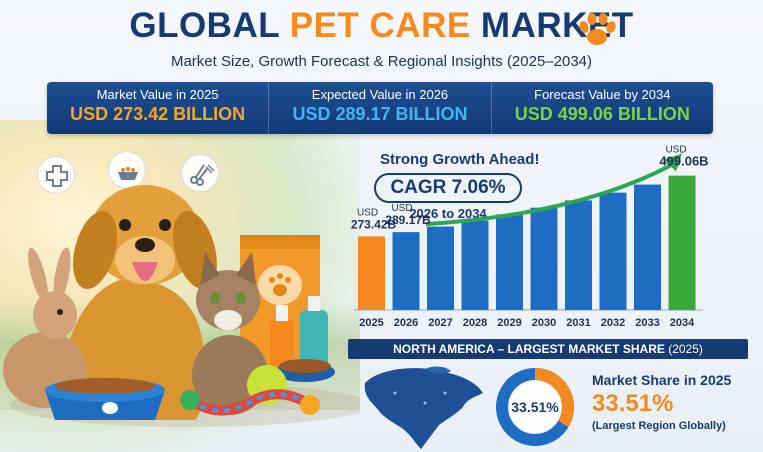  I want to click on x-tick-label: 2025, so click(371, 323).